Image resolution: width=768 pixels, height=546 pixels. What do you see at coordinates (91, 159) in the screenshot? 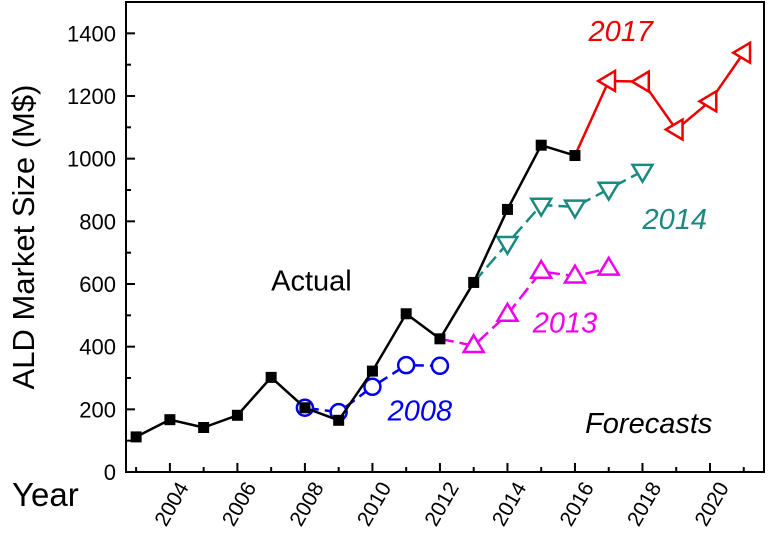
I see `y-tick-label: 1000` at bounding box center [91, 159].